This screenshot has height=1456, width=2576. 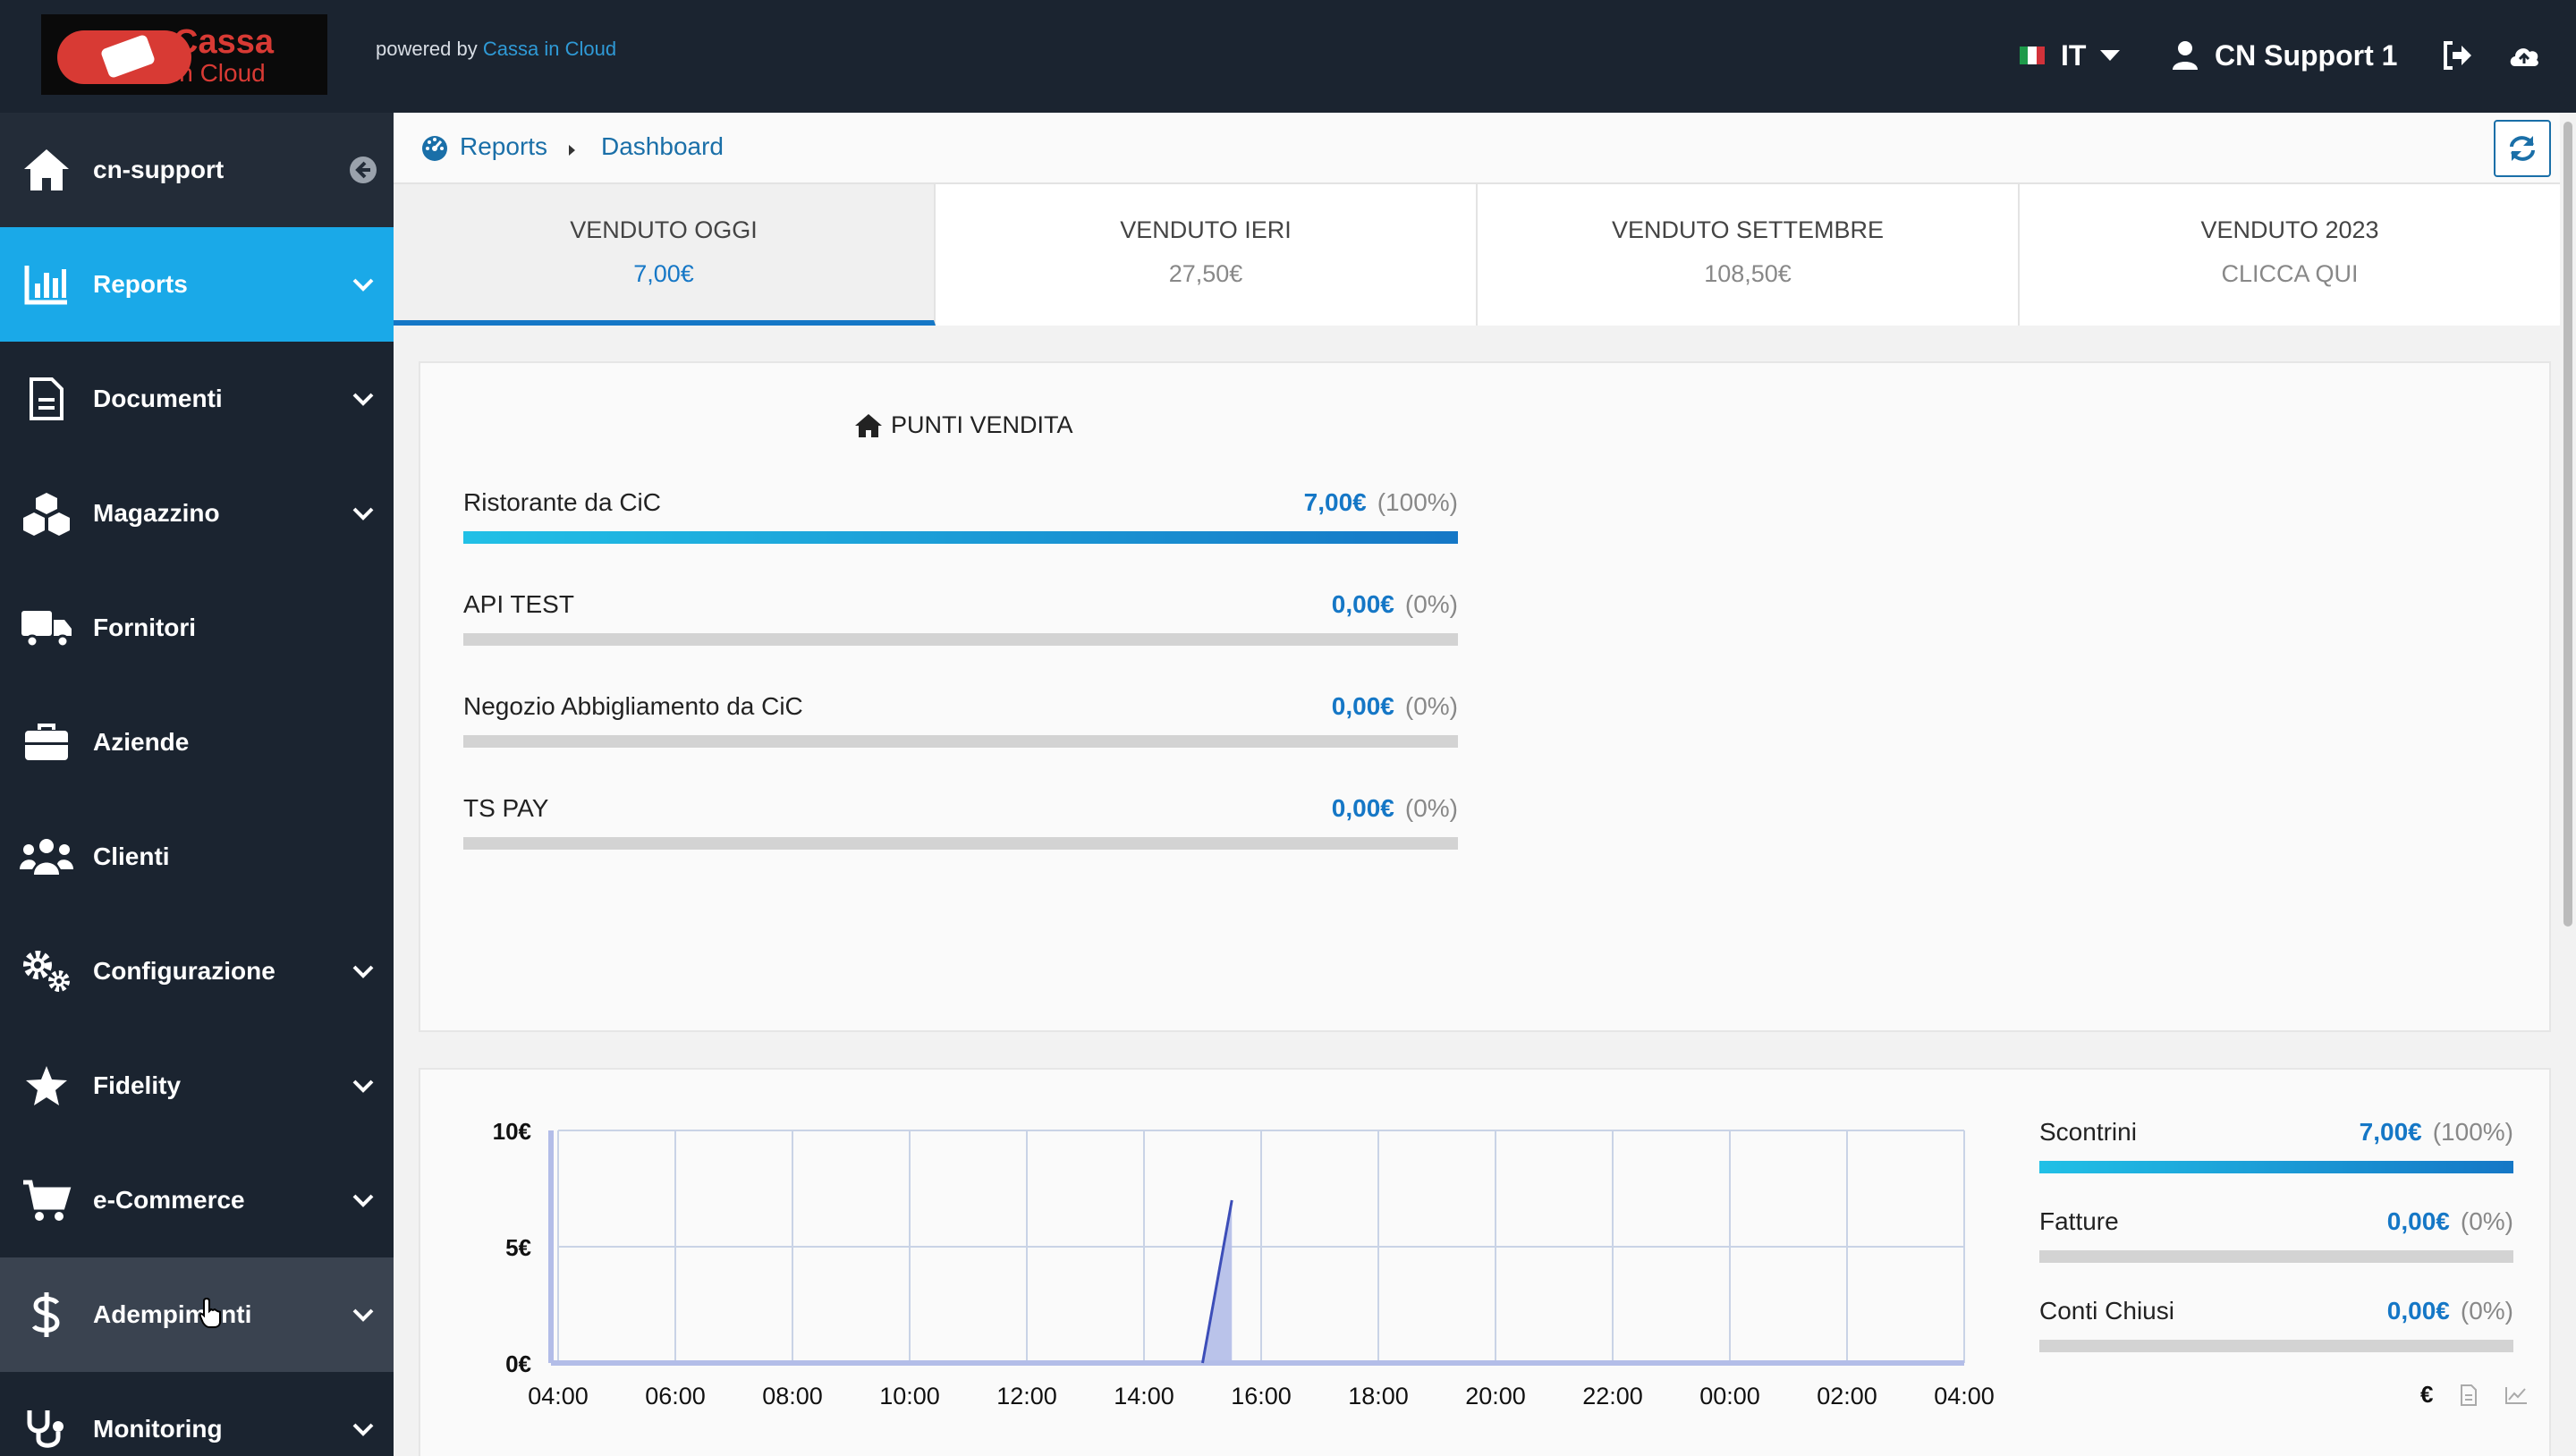 I want to click on sidebar-item-magazzino: Magazzino, so click(x=197, y=513).